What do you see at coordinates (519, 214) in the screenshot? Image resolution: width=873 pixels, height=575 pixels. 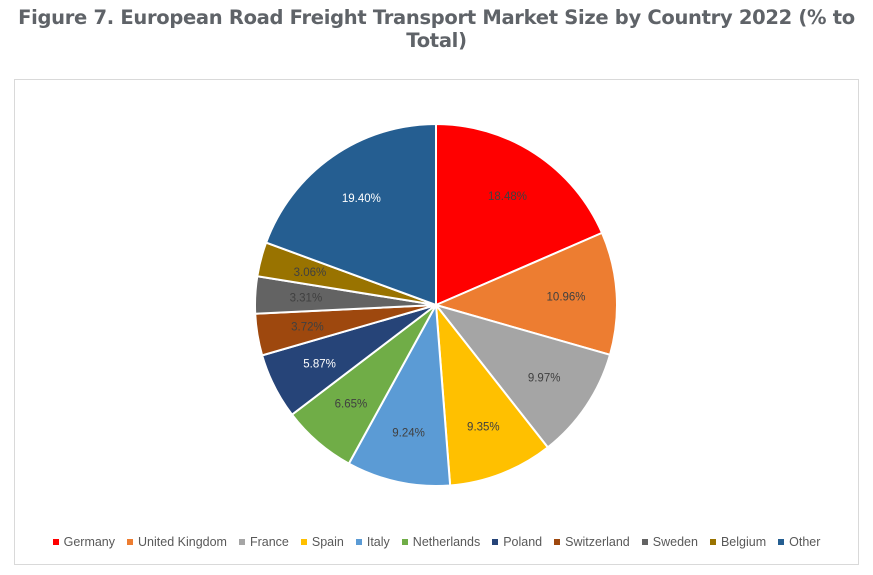 I see `pie-slice-germany` at bounding box center [519, 214].